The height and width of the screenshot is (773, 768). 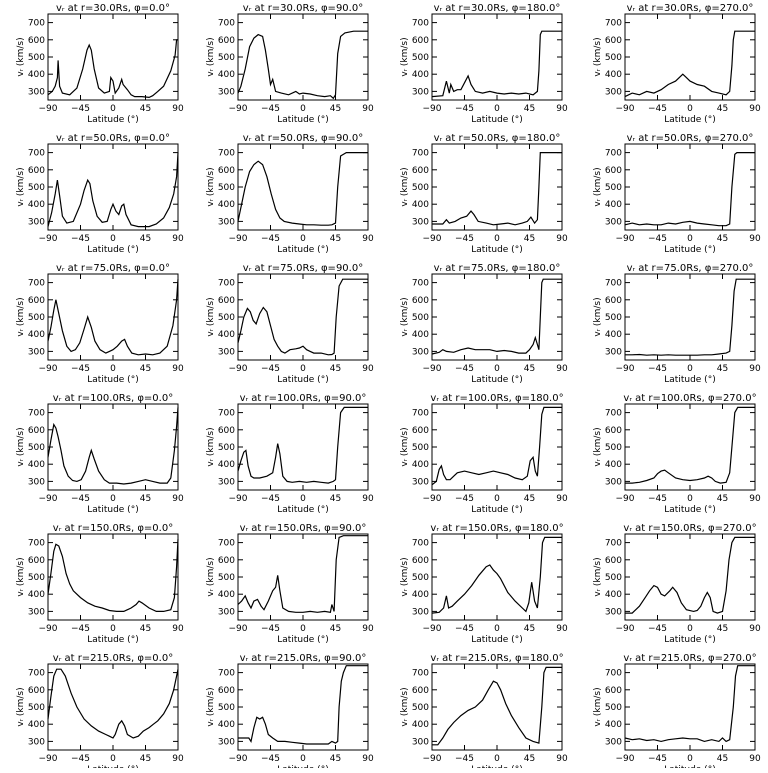 I want to click on panel-title: vᵣ at r=30.0Rs, φ=0.0°, so click(x=113, y=8).